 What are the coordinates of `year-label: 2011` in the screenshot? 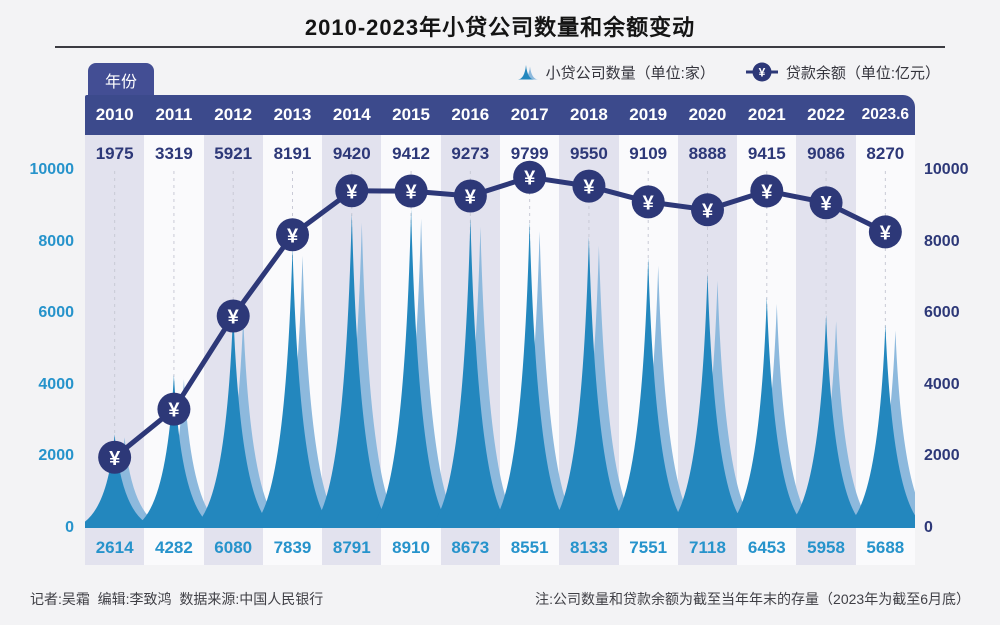 It's located at (174, 114).